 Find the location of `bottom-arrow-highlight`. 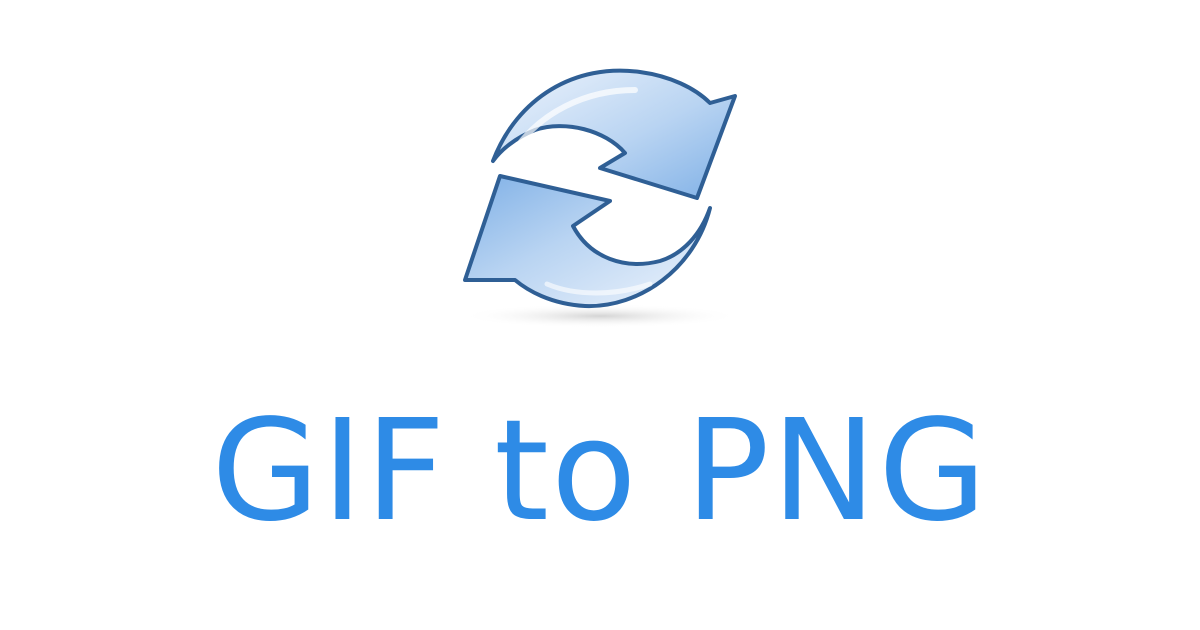

bottom-arrow-highlight is located at coordinates (598, 288).